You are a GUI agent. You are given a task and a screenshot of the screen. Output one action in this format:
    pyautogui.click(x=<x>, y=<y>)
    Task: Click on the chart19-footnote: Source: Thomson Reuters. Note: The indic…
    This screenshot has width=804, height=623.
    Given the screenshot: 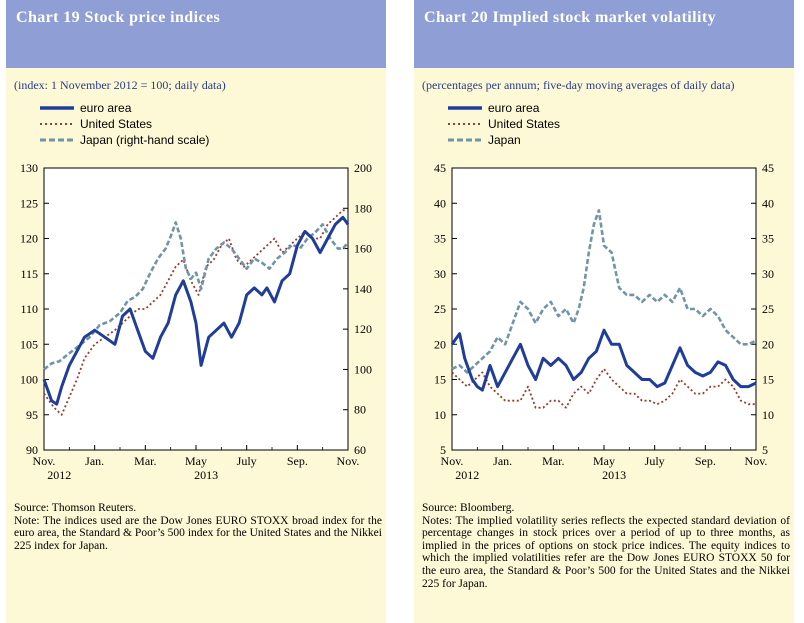 What is the action you would take?
    pyautogui.click(x=198, y=527)
    